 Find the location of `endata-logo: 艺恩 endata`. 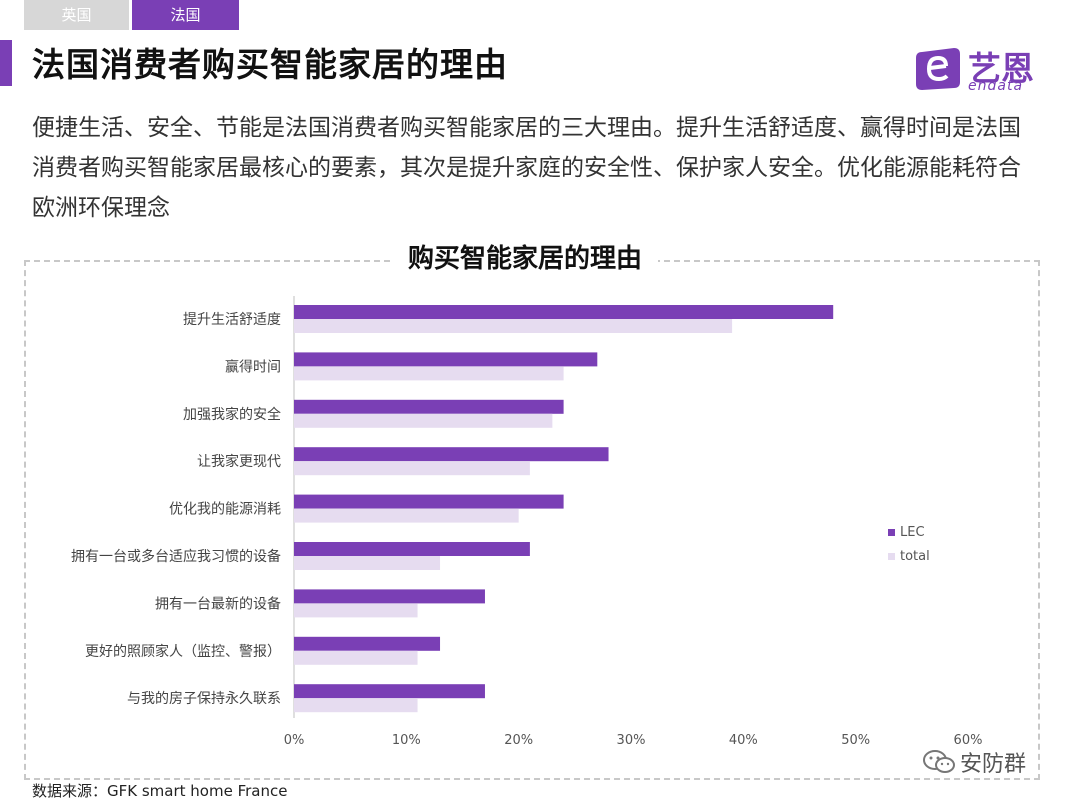

endata-logo: 艺恩 endata is located at coordinates (979, 70).